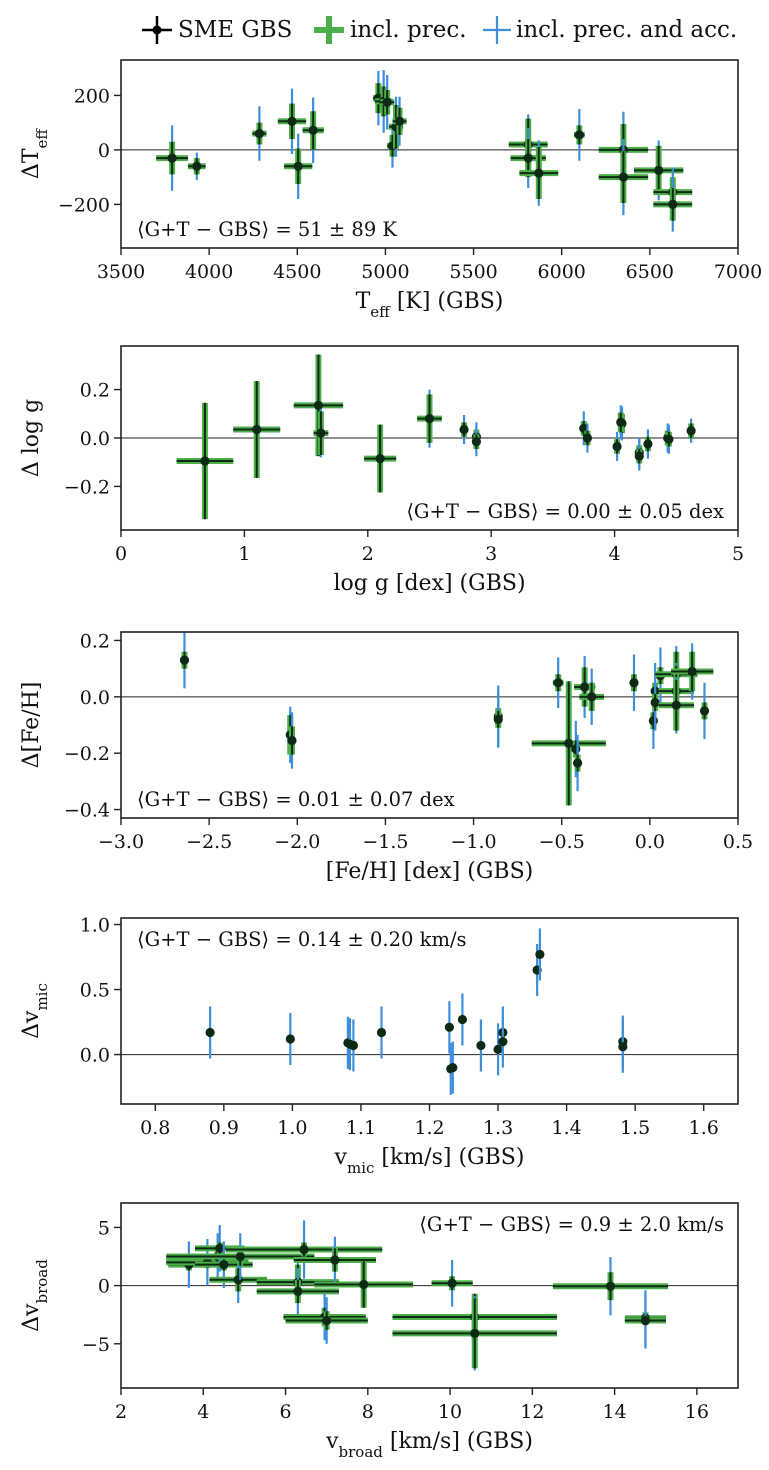 The image size is (769, 1470). Describe the element at coordinates (704, 1128) in the screenshot. I see `x-tick-label: 1.6` at that location.